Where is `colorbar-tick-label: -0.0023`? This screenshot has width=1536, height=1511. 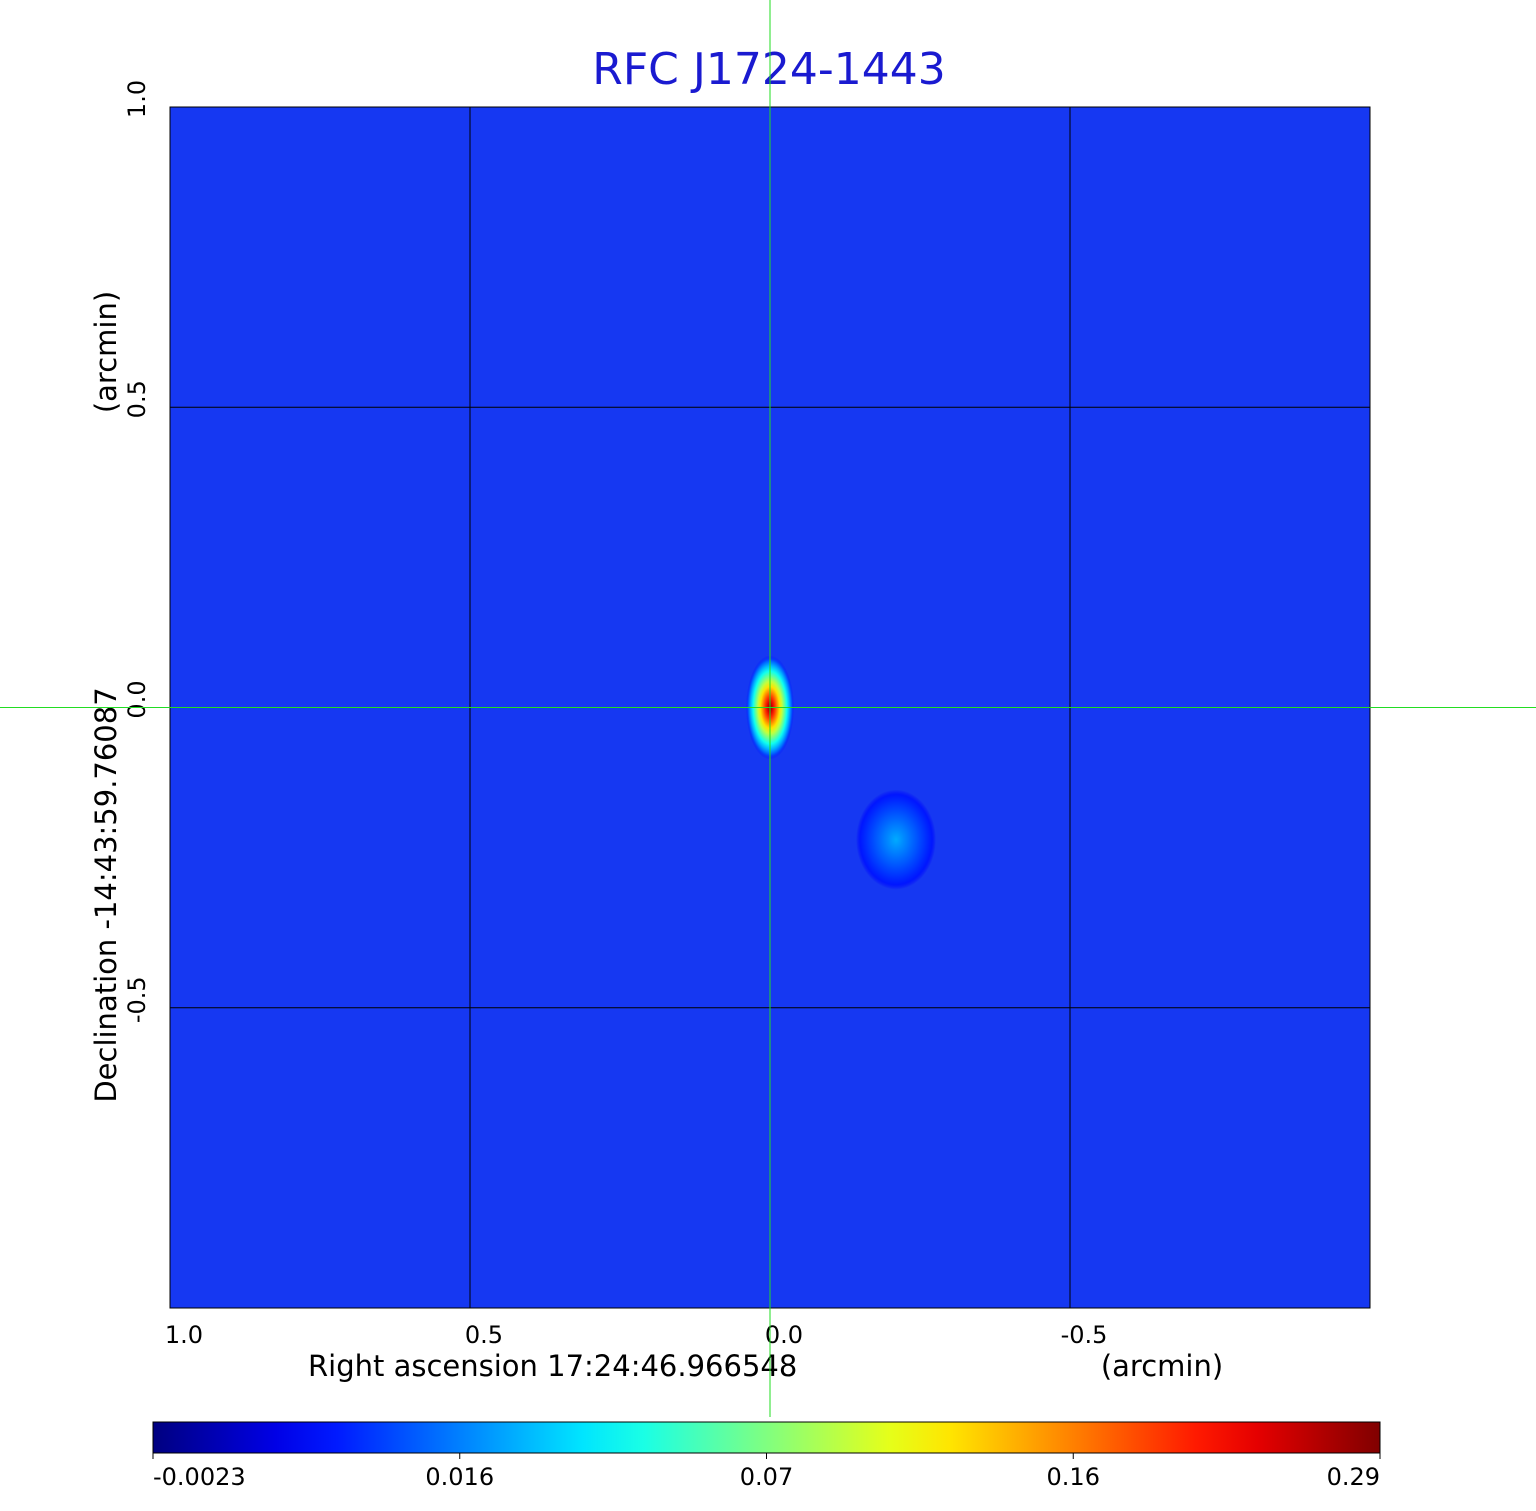 colorbar-tick-label: -0.0023 is located at coordinates (199, 1477).